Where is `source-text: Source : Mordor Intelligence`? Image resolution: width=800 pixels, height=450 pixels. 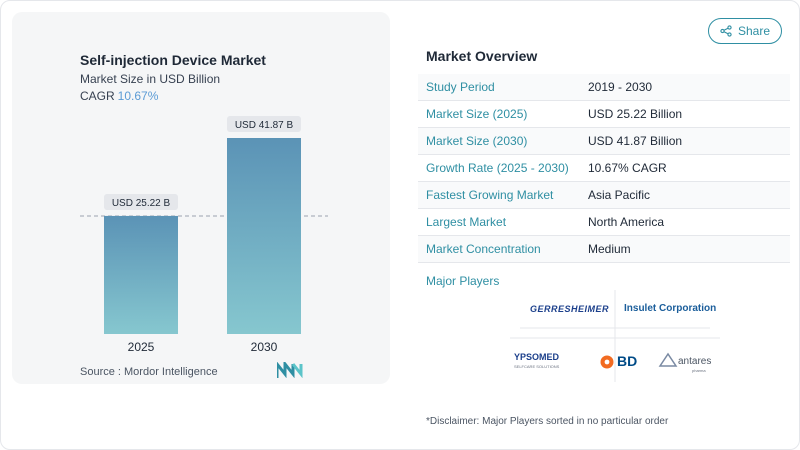
source-text: Source : Mordor Intelligence is located at coordinates (149, 372).